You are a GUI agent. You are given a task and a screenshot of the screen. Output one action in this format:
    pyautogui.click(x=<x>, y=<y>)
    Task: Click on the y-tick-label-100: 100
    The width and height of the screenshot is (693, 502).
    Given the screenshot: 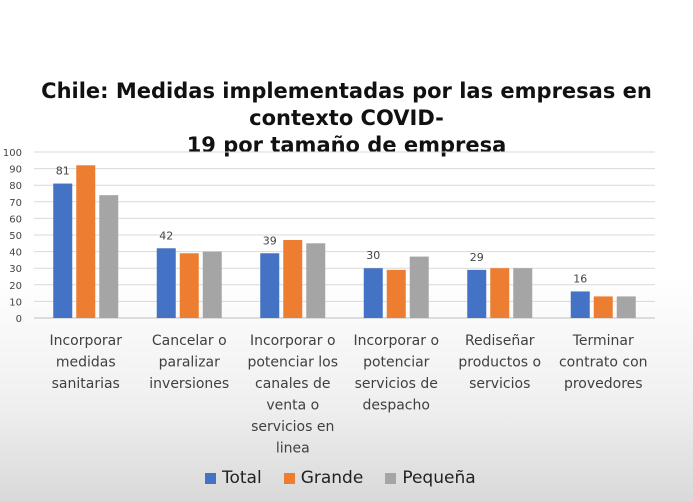 What is the action you would take?
    pyautogui.click(x=12, y=153)
    